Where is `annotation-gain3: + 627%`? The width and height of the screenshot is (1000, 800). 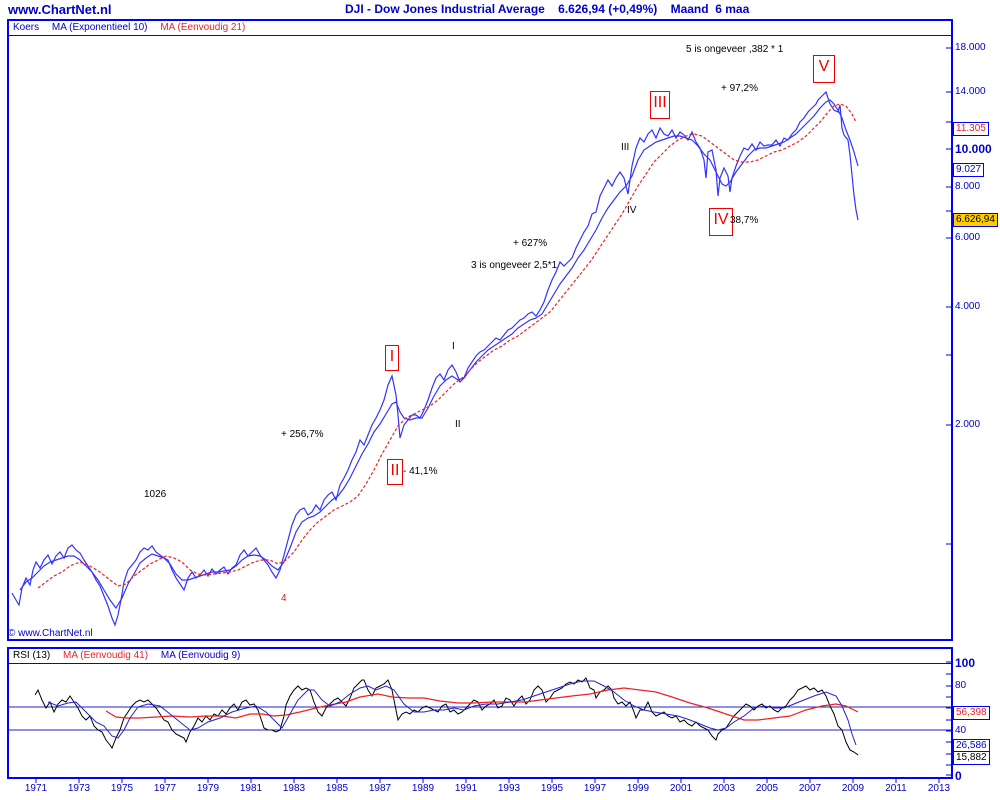
annotation-gain3: + 627% is located at coordinates (530, 243).